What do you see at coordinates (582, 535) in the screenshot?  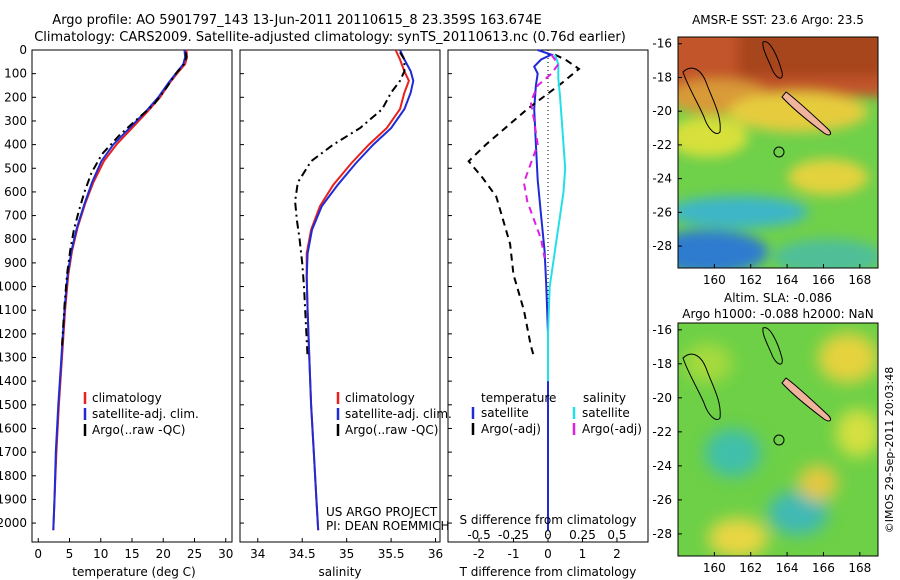 I see `s-difference-tick-label: 0.25` at bounding box center [582, 535].